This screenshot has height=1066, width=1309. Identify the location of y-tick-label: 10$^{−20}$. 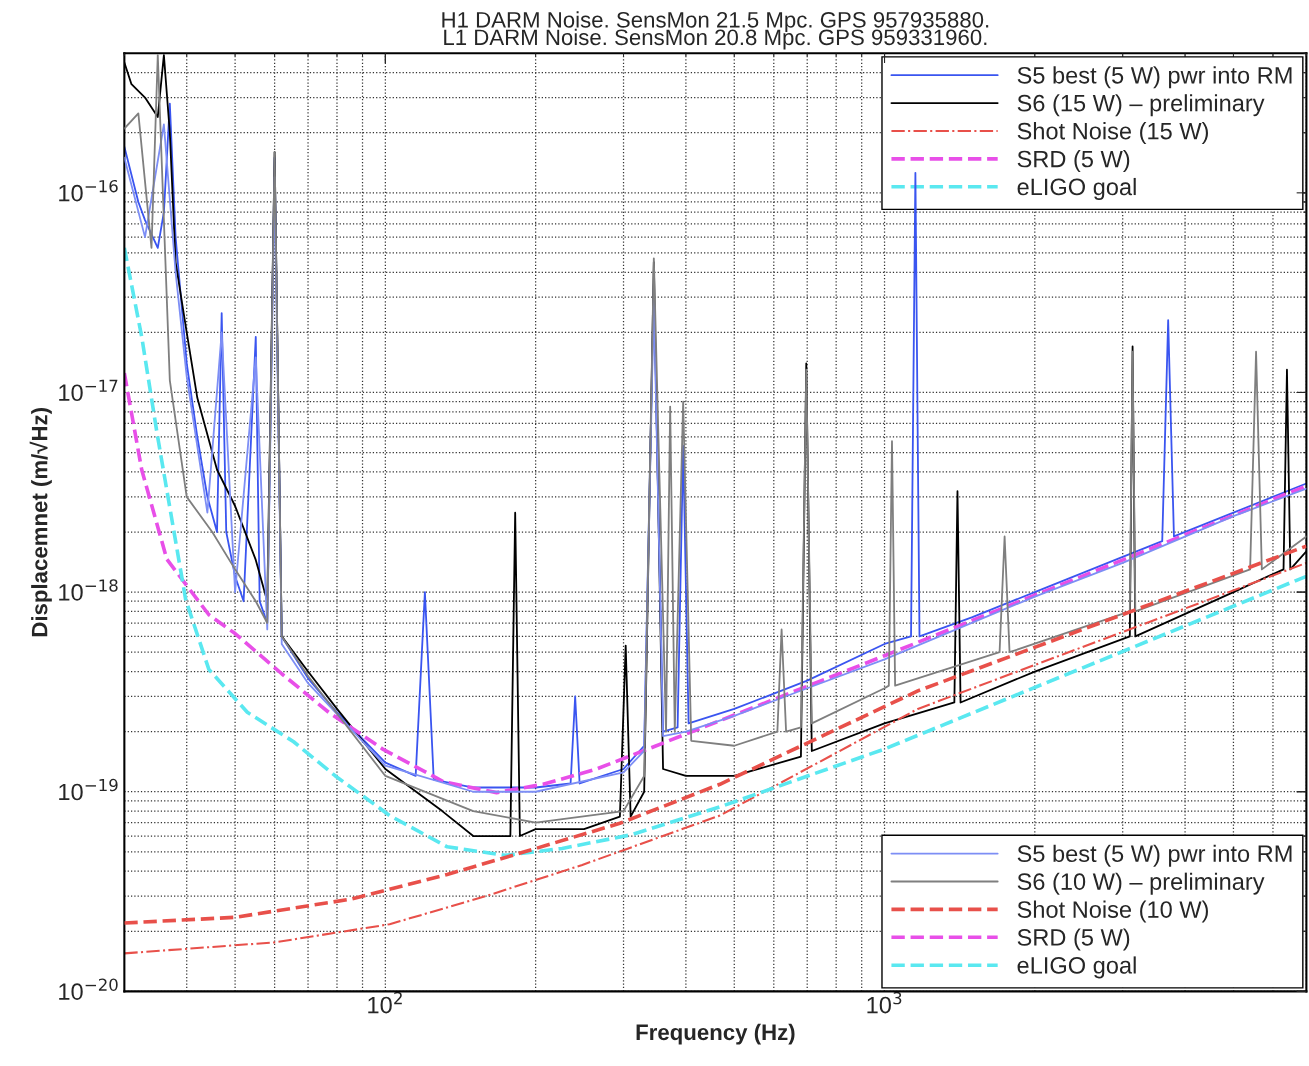
(88, 989).